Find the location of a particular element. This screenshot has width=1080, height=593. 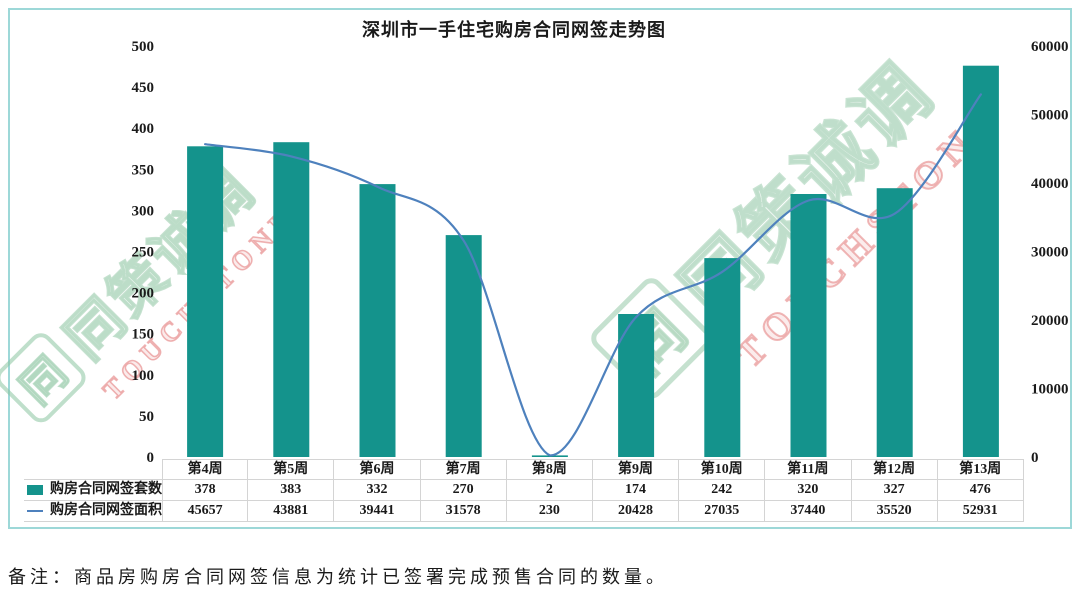

legend-cell: 购房合同网签面积 is located at coordinates (93, 511).